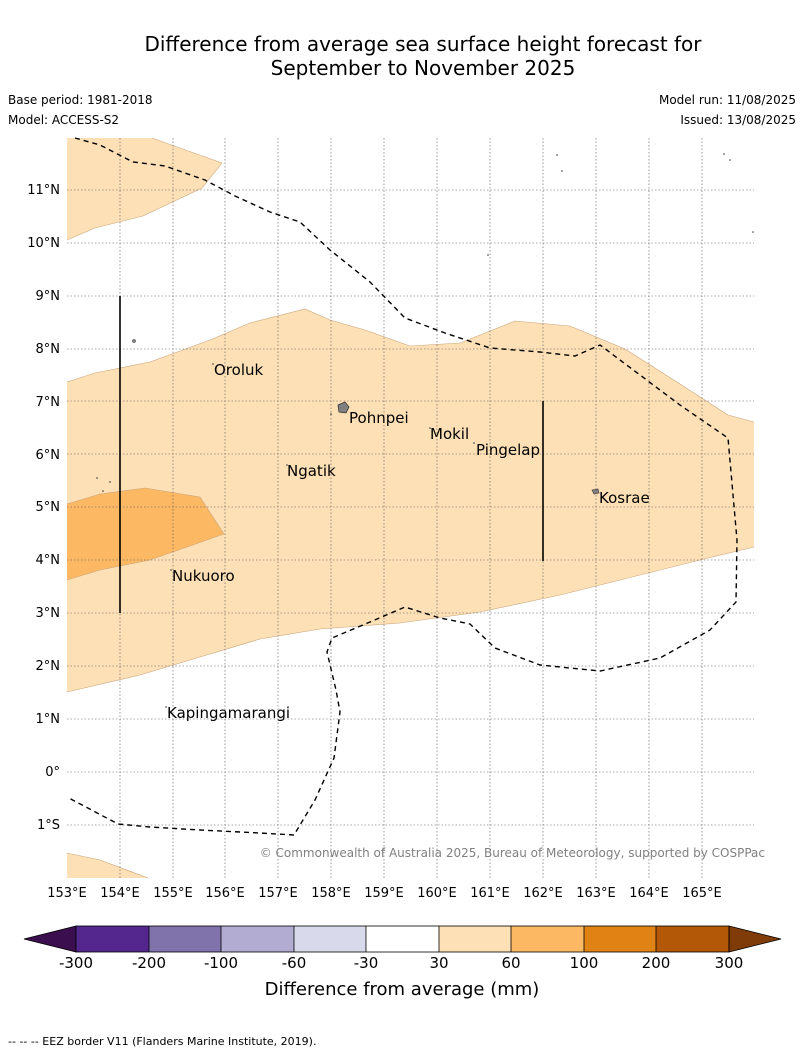  I want to click on lat-label: 5°N, so click(48, 507).